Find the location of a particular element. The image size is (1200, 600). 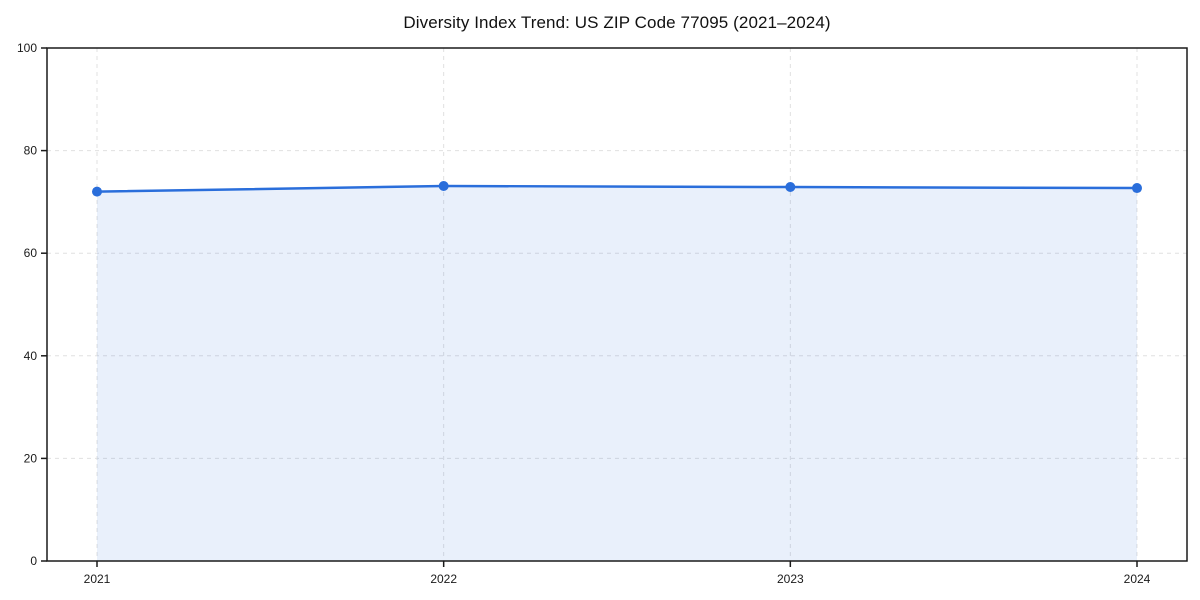

x-tick-label: 2023 is located at coordinates (790, 579).